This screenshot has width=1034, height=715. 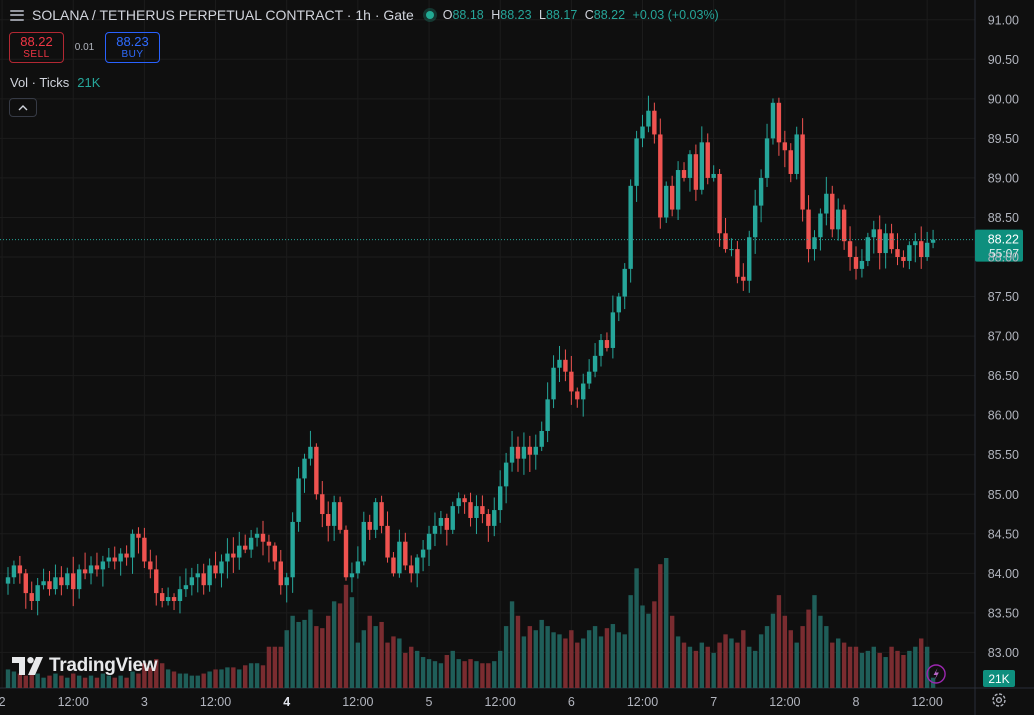 What do you see at coordinates (36, 47) in the screenshot?
I see `sell-button: 88.22 SELL` at bounding box center [36, 47].